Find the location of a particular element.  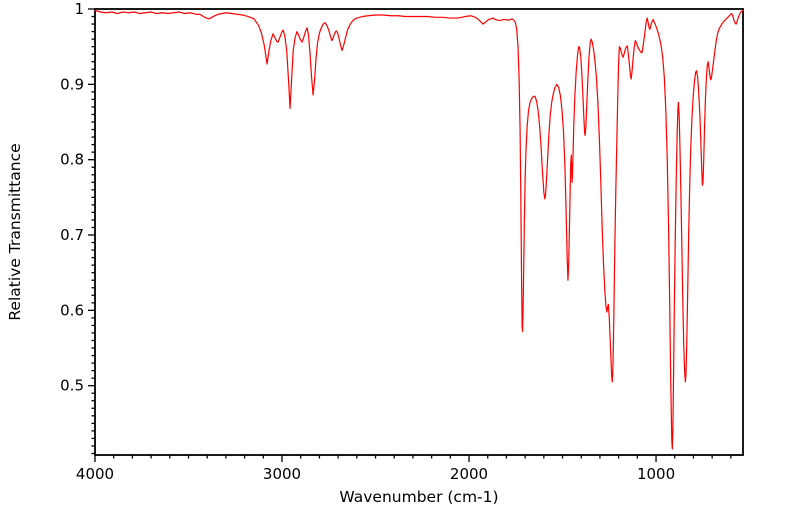

y-tick-label: 0.7 is located at coordinates (72, 235).